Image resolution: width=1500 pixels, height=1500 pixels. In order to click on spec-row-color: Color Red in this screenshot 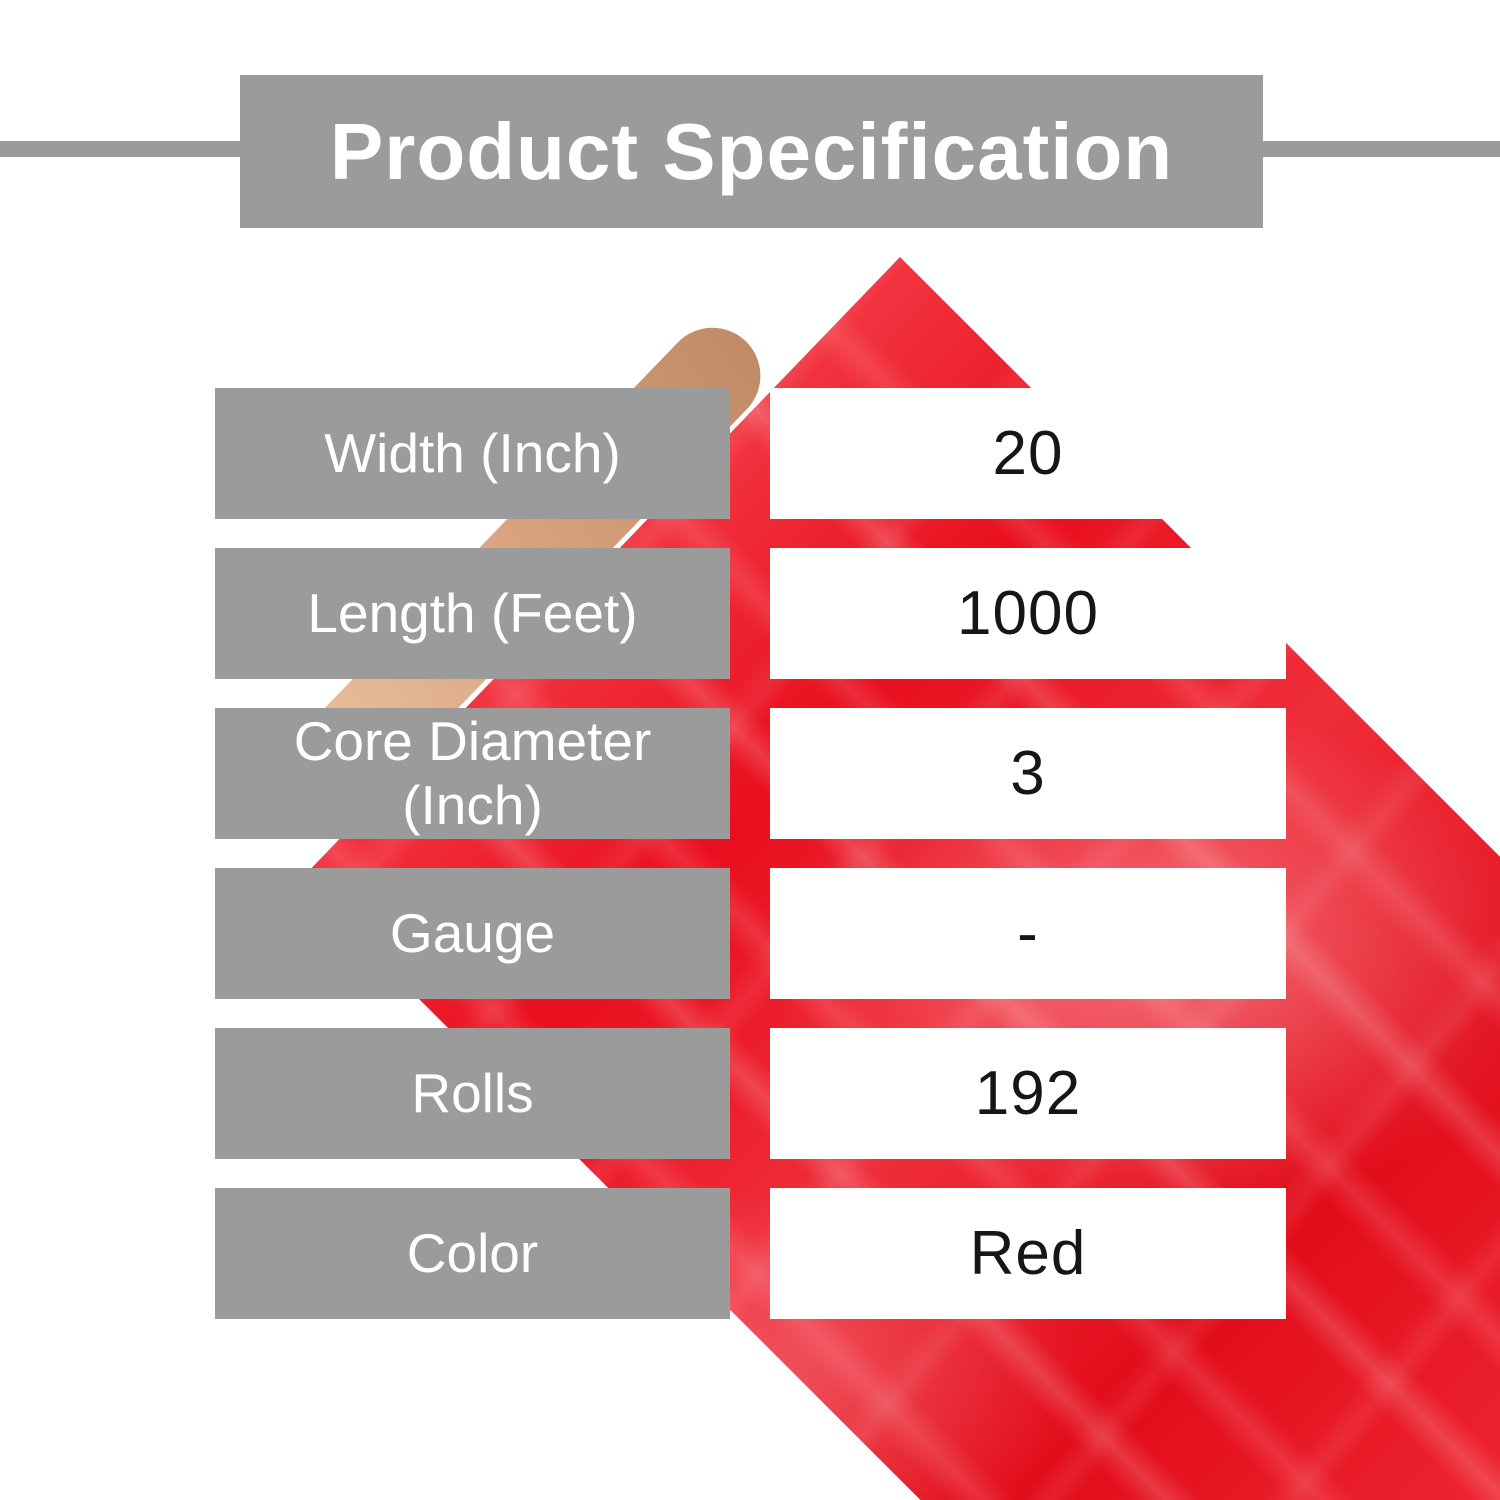, I will do `click(750, 1253)`.